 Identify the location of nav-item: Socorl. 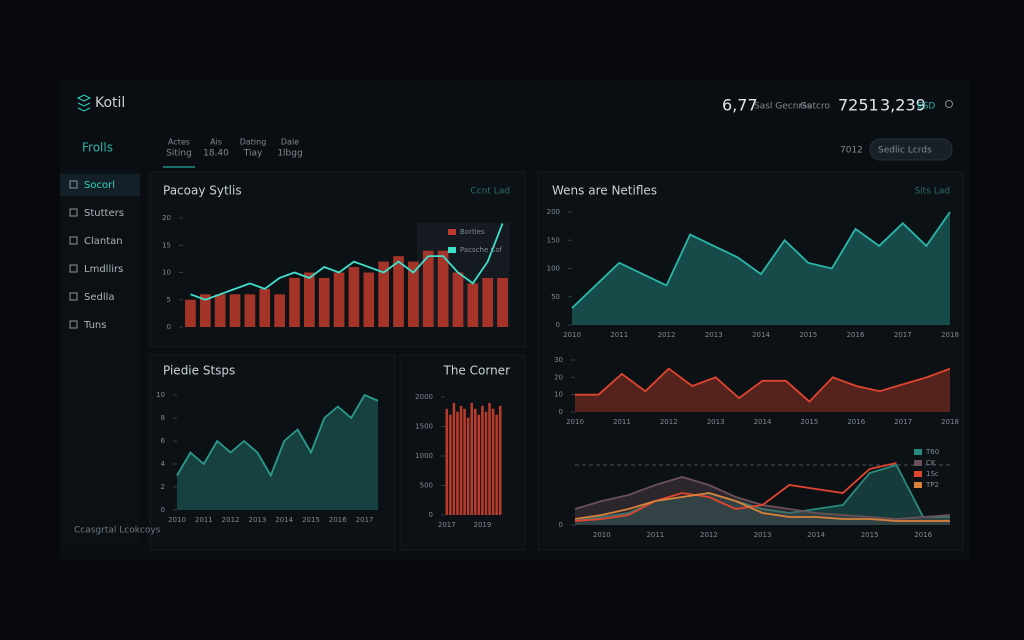
(99, 185).